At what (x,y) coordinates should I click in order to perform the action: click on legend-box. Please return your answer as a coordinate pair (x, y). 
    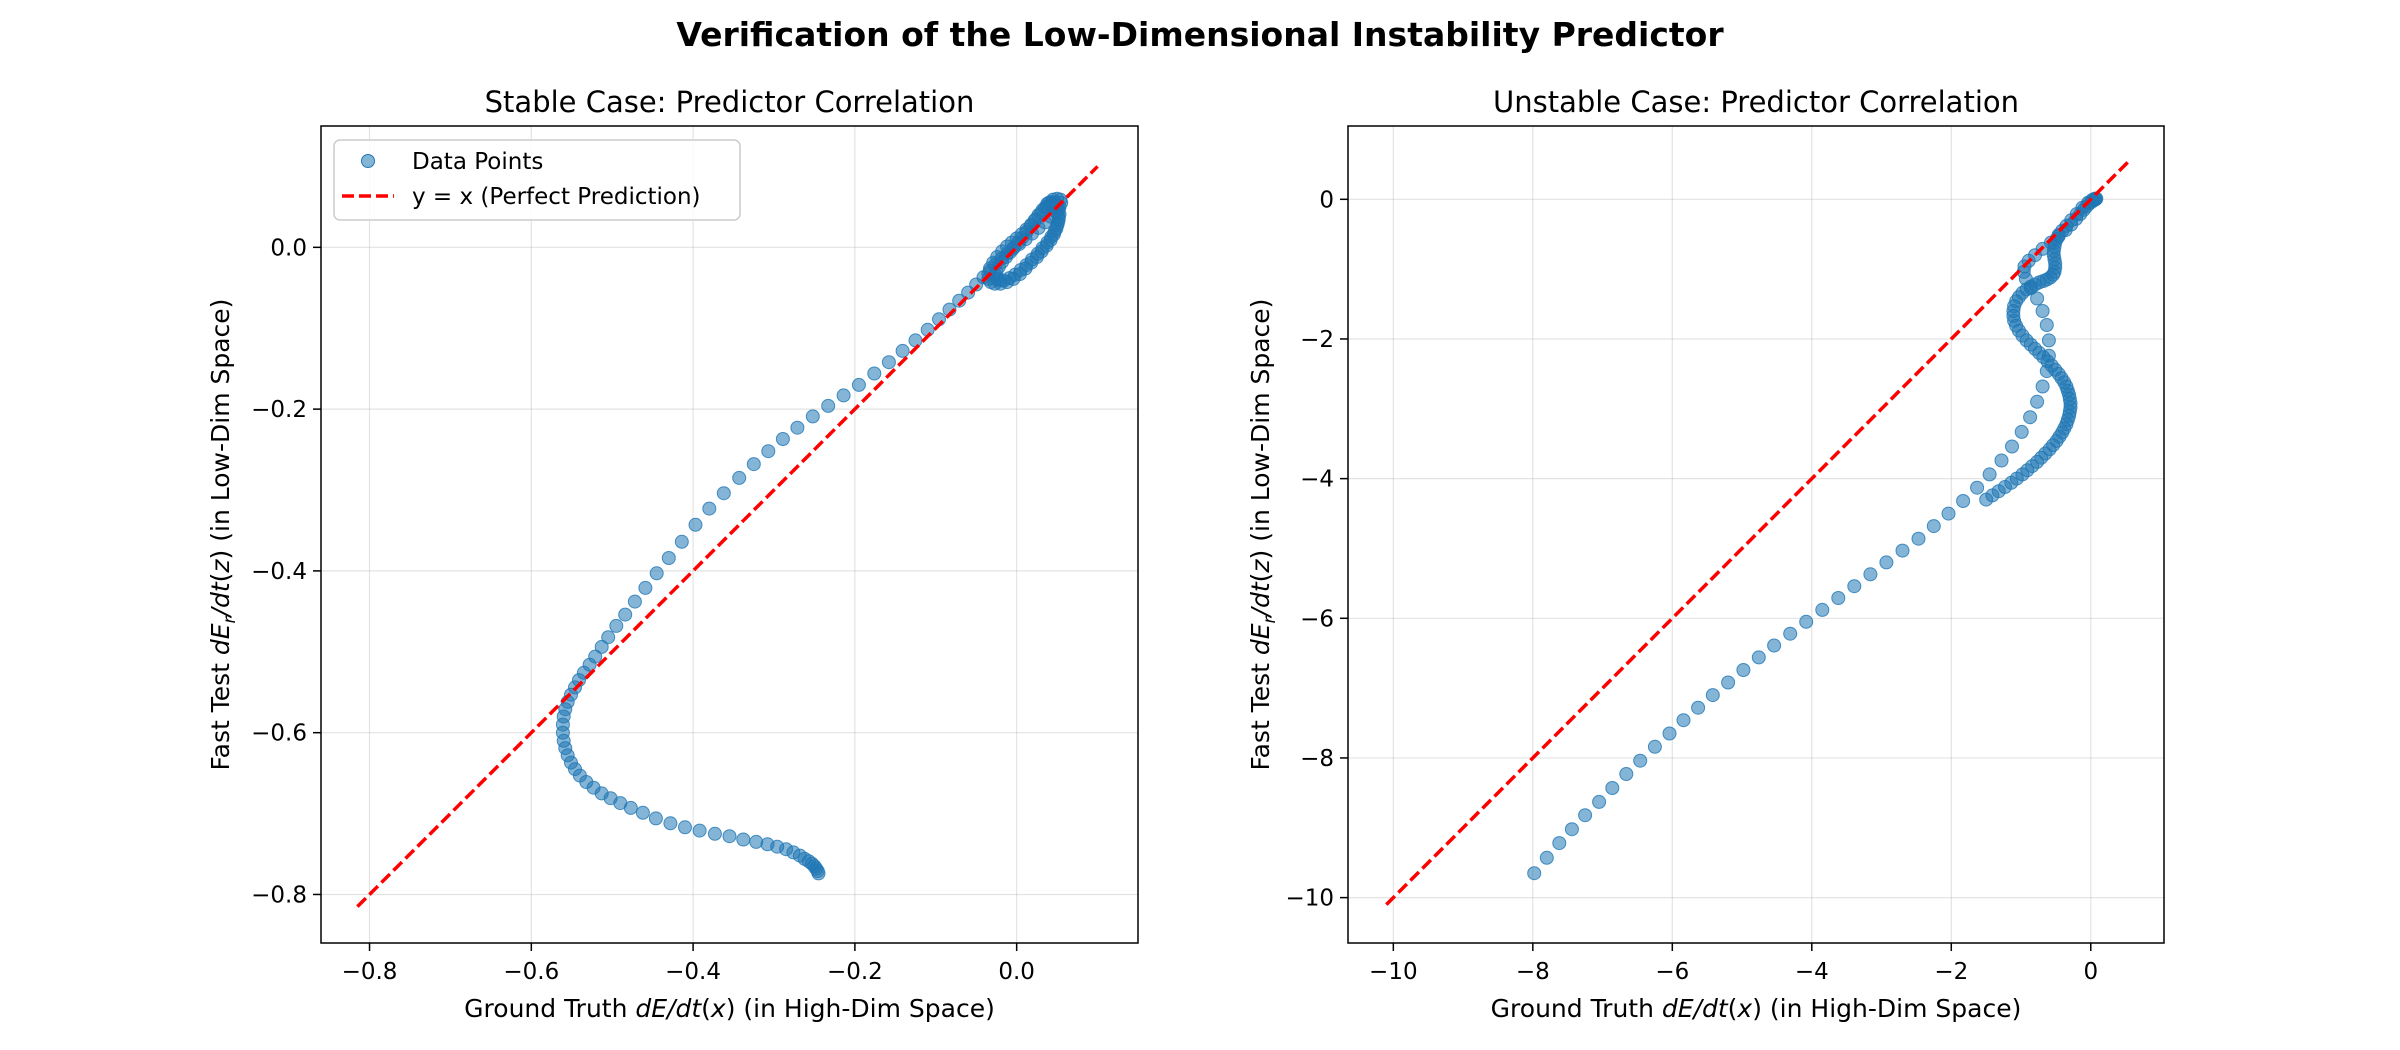
    Looking at the image, I should click on (537, 180).